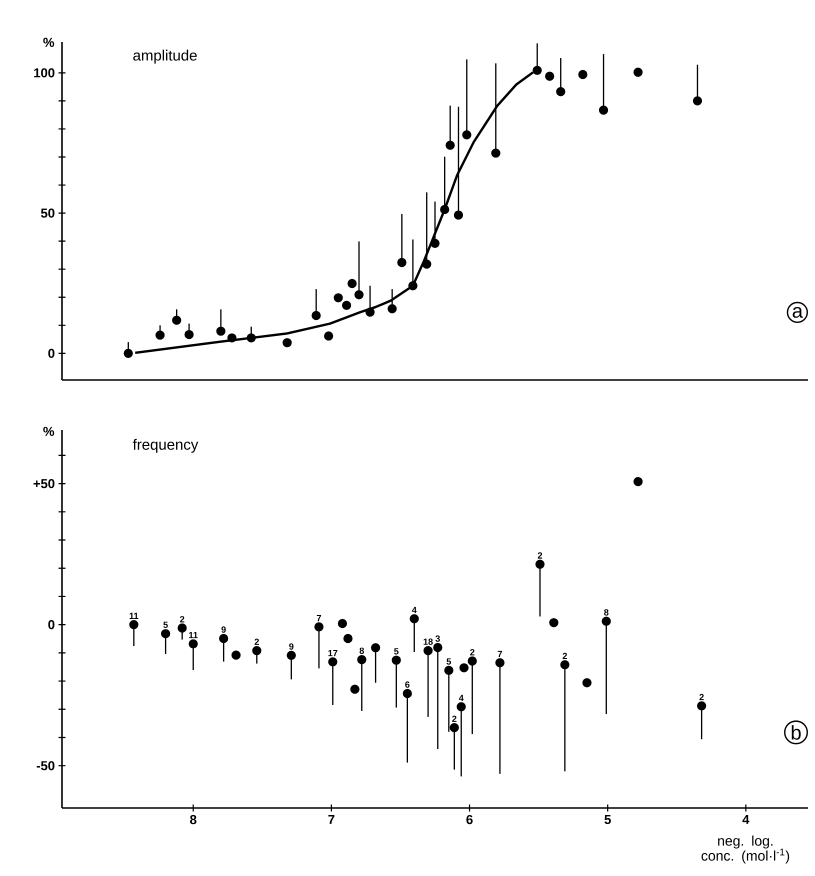  I want to click on x-tick-label: 8, so click(193, 819).